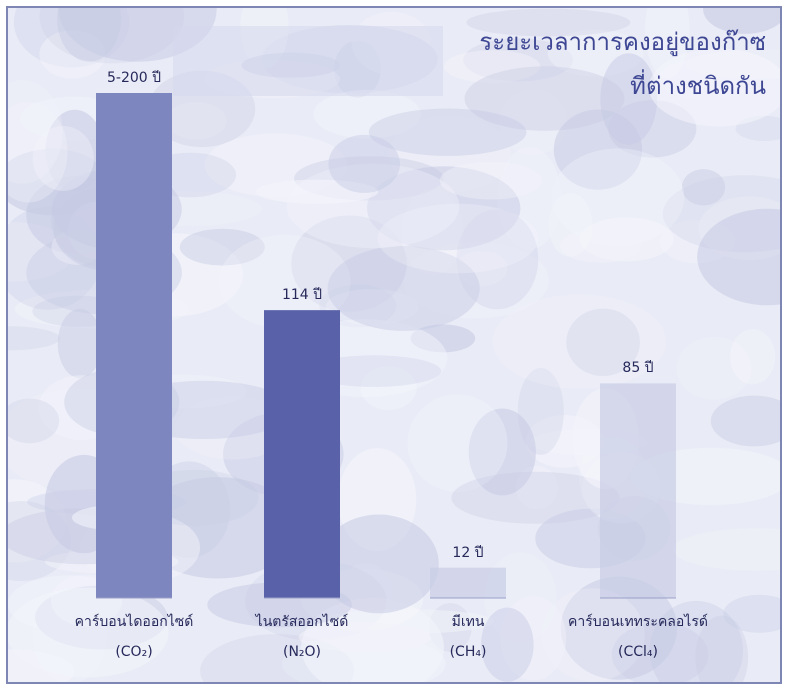  I want to click on category-formula-4: (CCl₄), so click(638, 652).